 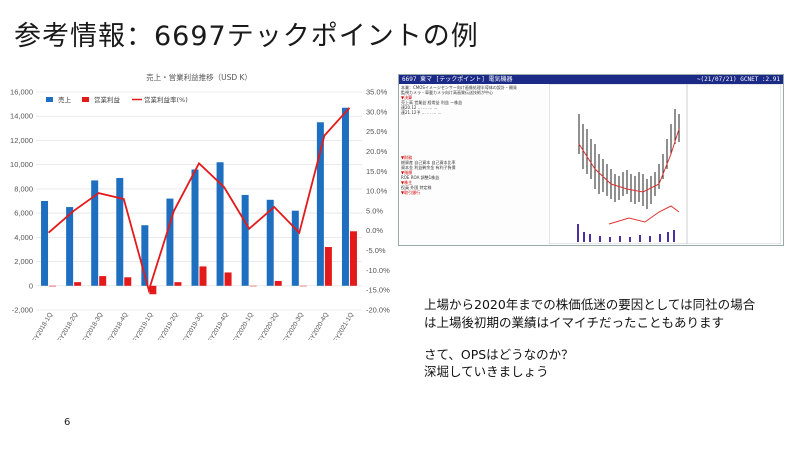 I want to click on right-tick-label: -10.0%, so click(x=378, y=270).